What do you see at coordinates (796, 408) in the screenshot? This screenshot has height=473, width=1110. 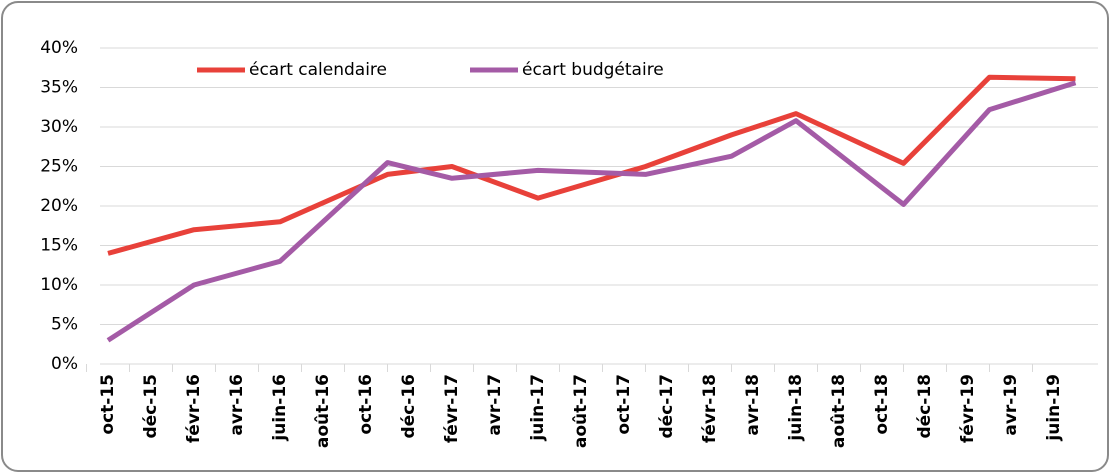 I see `x-tick-label: juin-18` at bounding box center [796, 408].